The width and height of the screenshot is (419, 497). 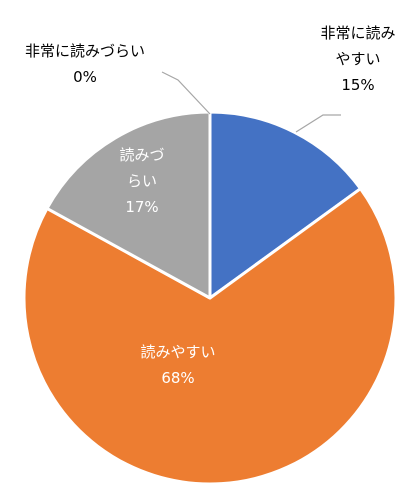 I want to click on leader-lines, so click(x=251, y=102).